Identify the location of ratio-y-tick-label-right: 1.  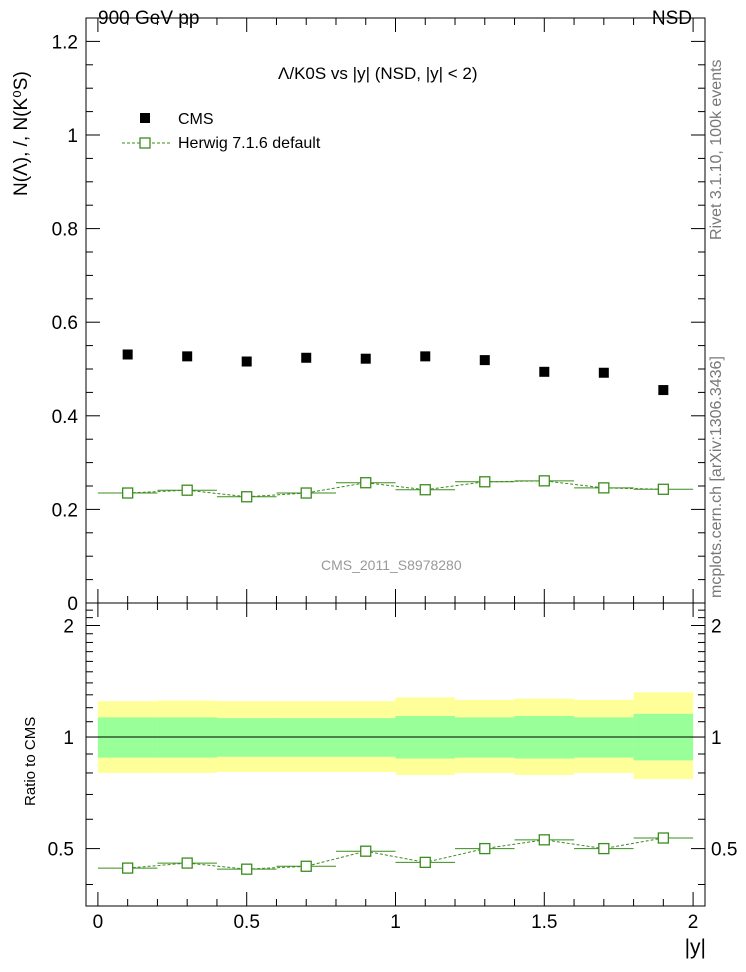
(716, 738).